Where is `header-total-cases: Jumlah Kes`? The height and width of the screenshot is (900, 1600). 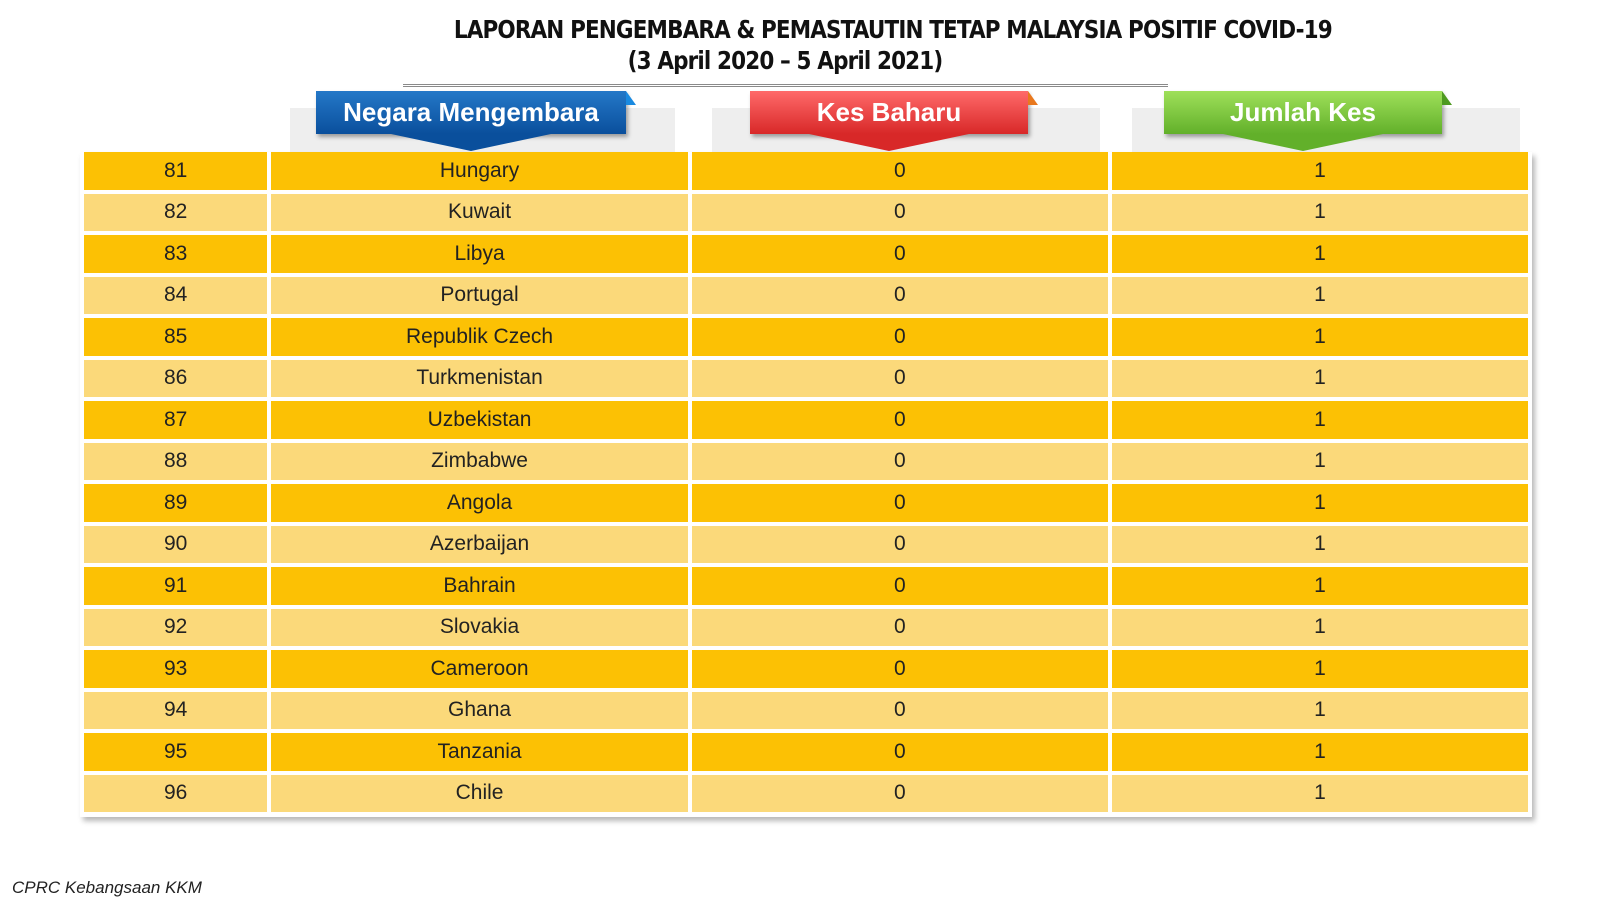 header-total-cases: Jumlah Kes is located at coordinates (1308, 121).